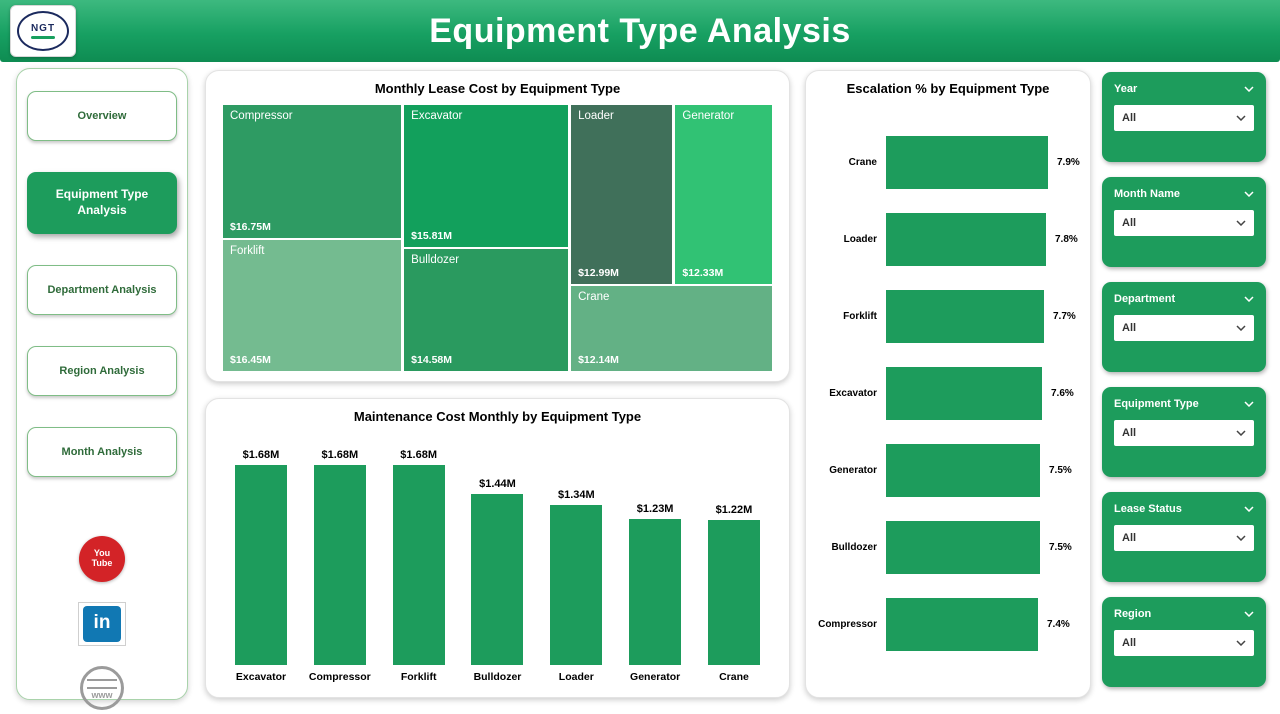  I want to click on treemap-tile-label: Compressor, so click(261, 116).